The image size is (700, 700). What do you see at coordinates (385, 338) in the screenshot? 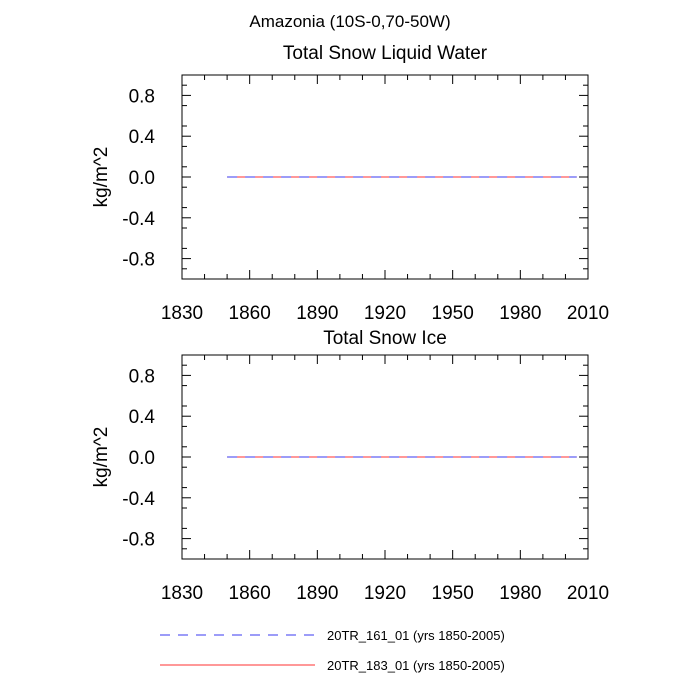
I see `panel-title: Total Snow Ice` at bounding box center [385, 338].